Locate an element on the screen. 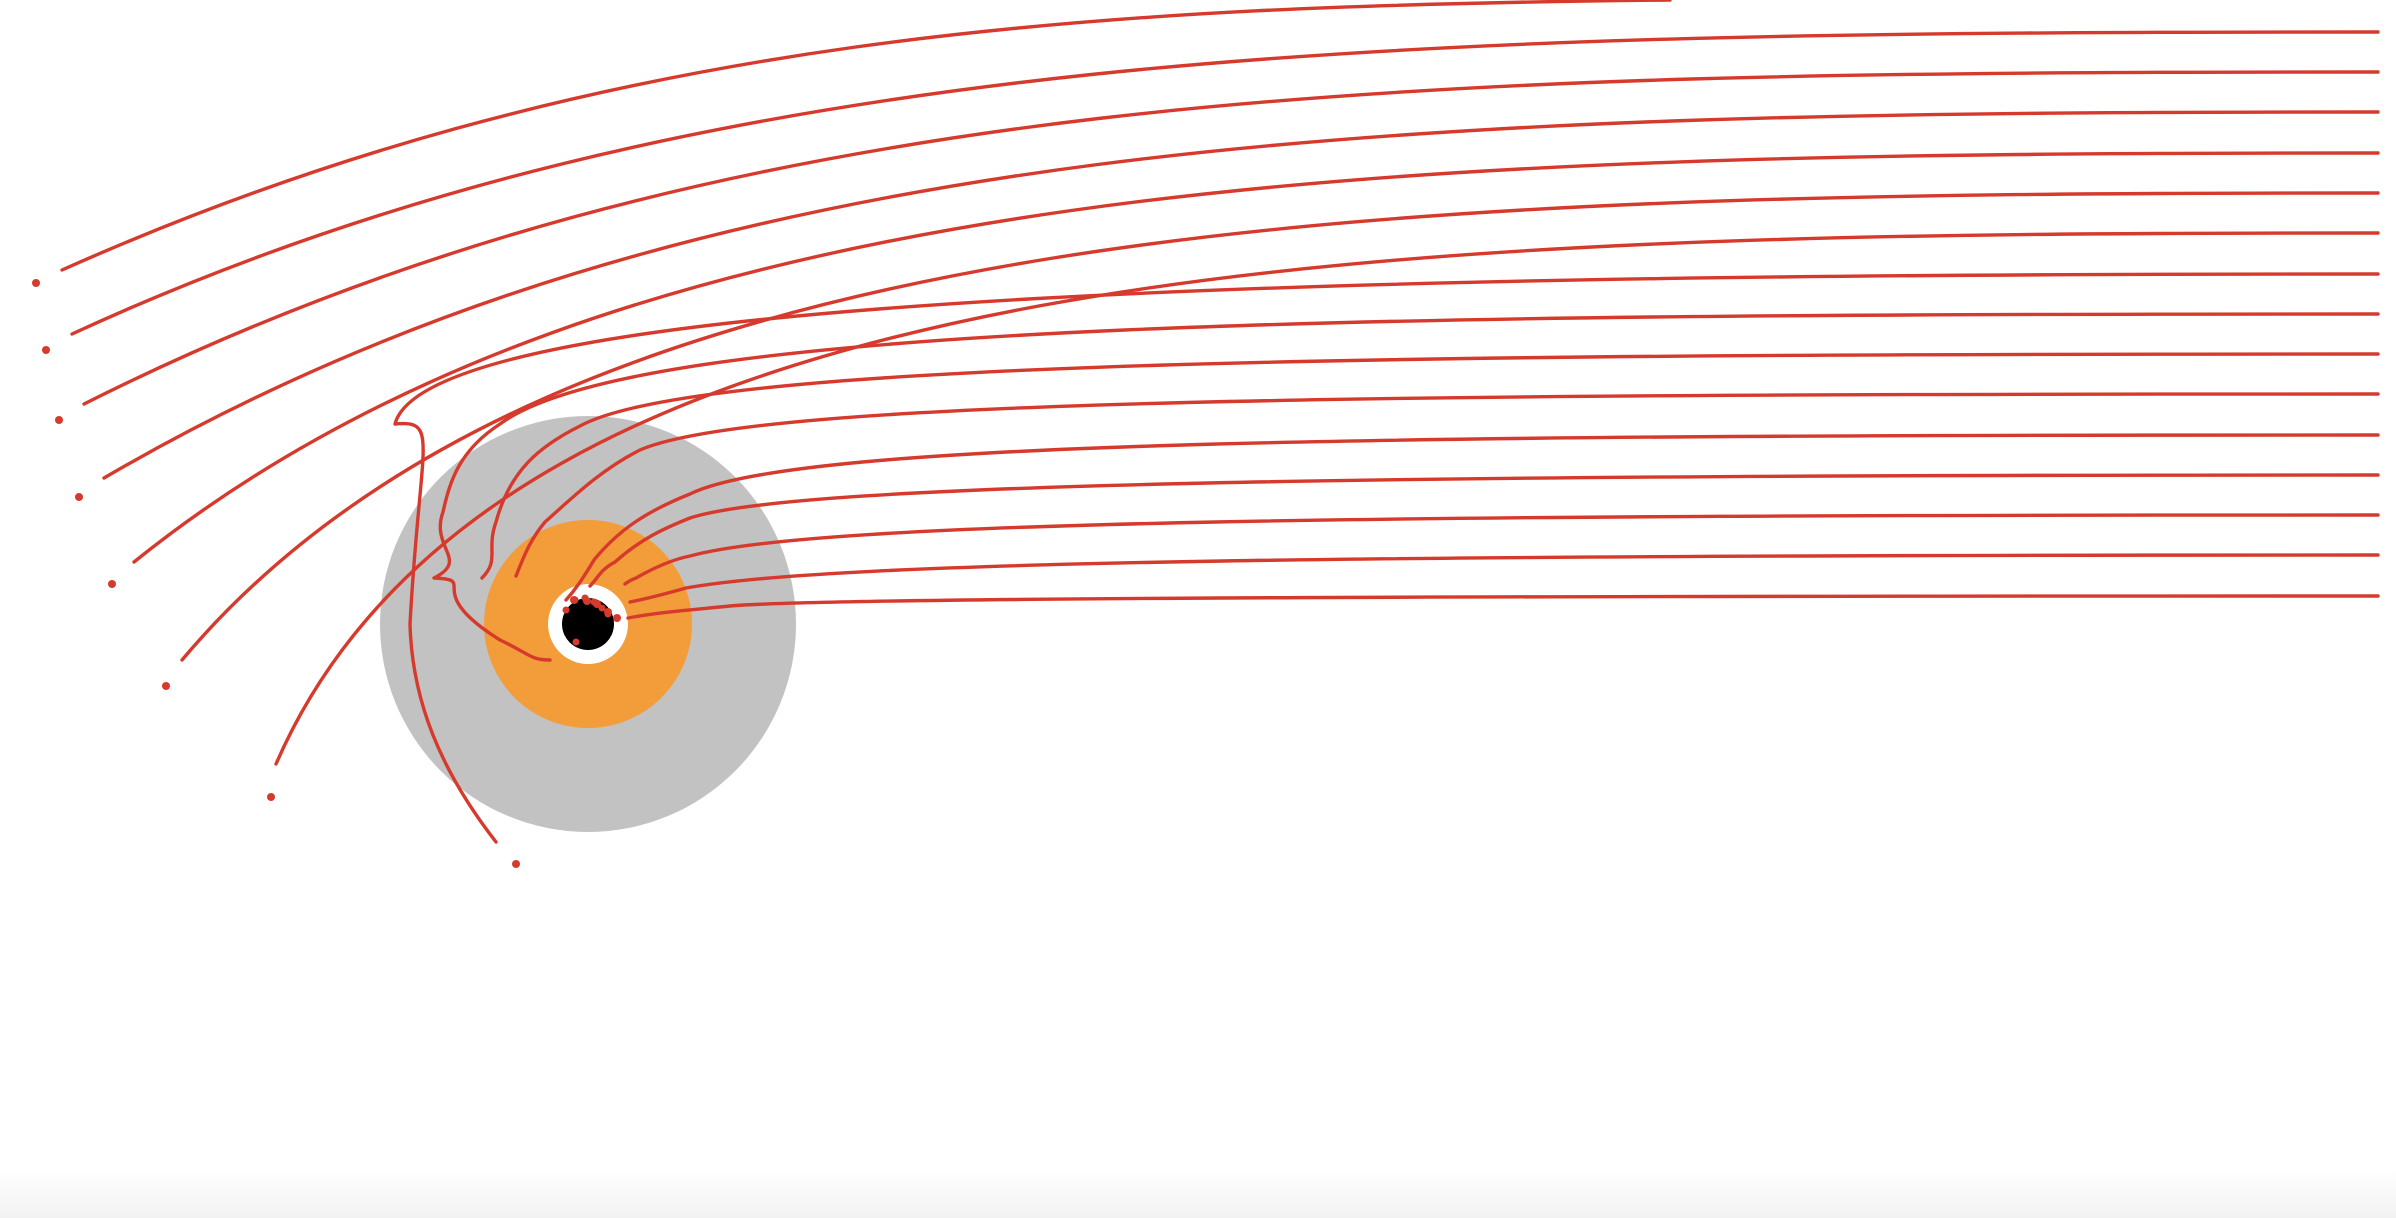 This screenshot has height=1218, width=2396. black-hole-core is located at coordinates (588, 624).